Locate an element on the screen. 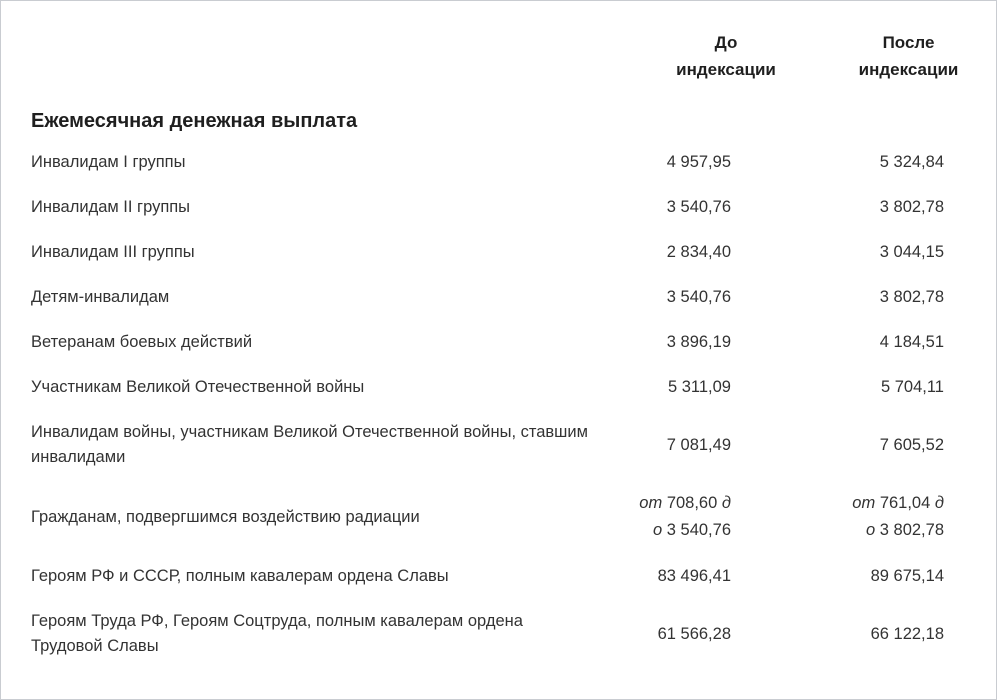  value-before-indexation: 7 081,49 is located at coordinates (698, 444).